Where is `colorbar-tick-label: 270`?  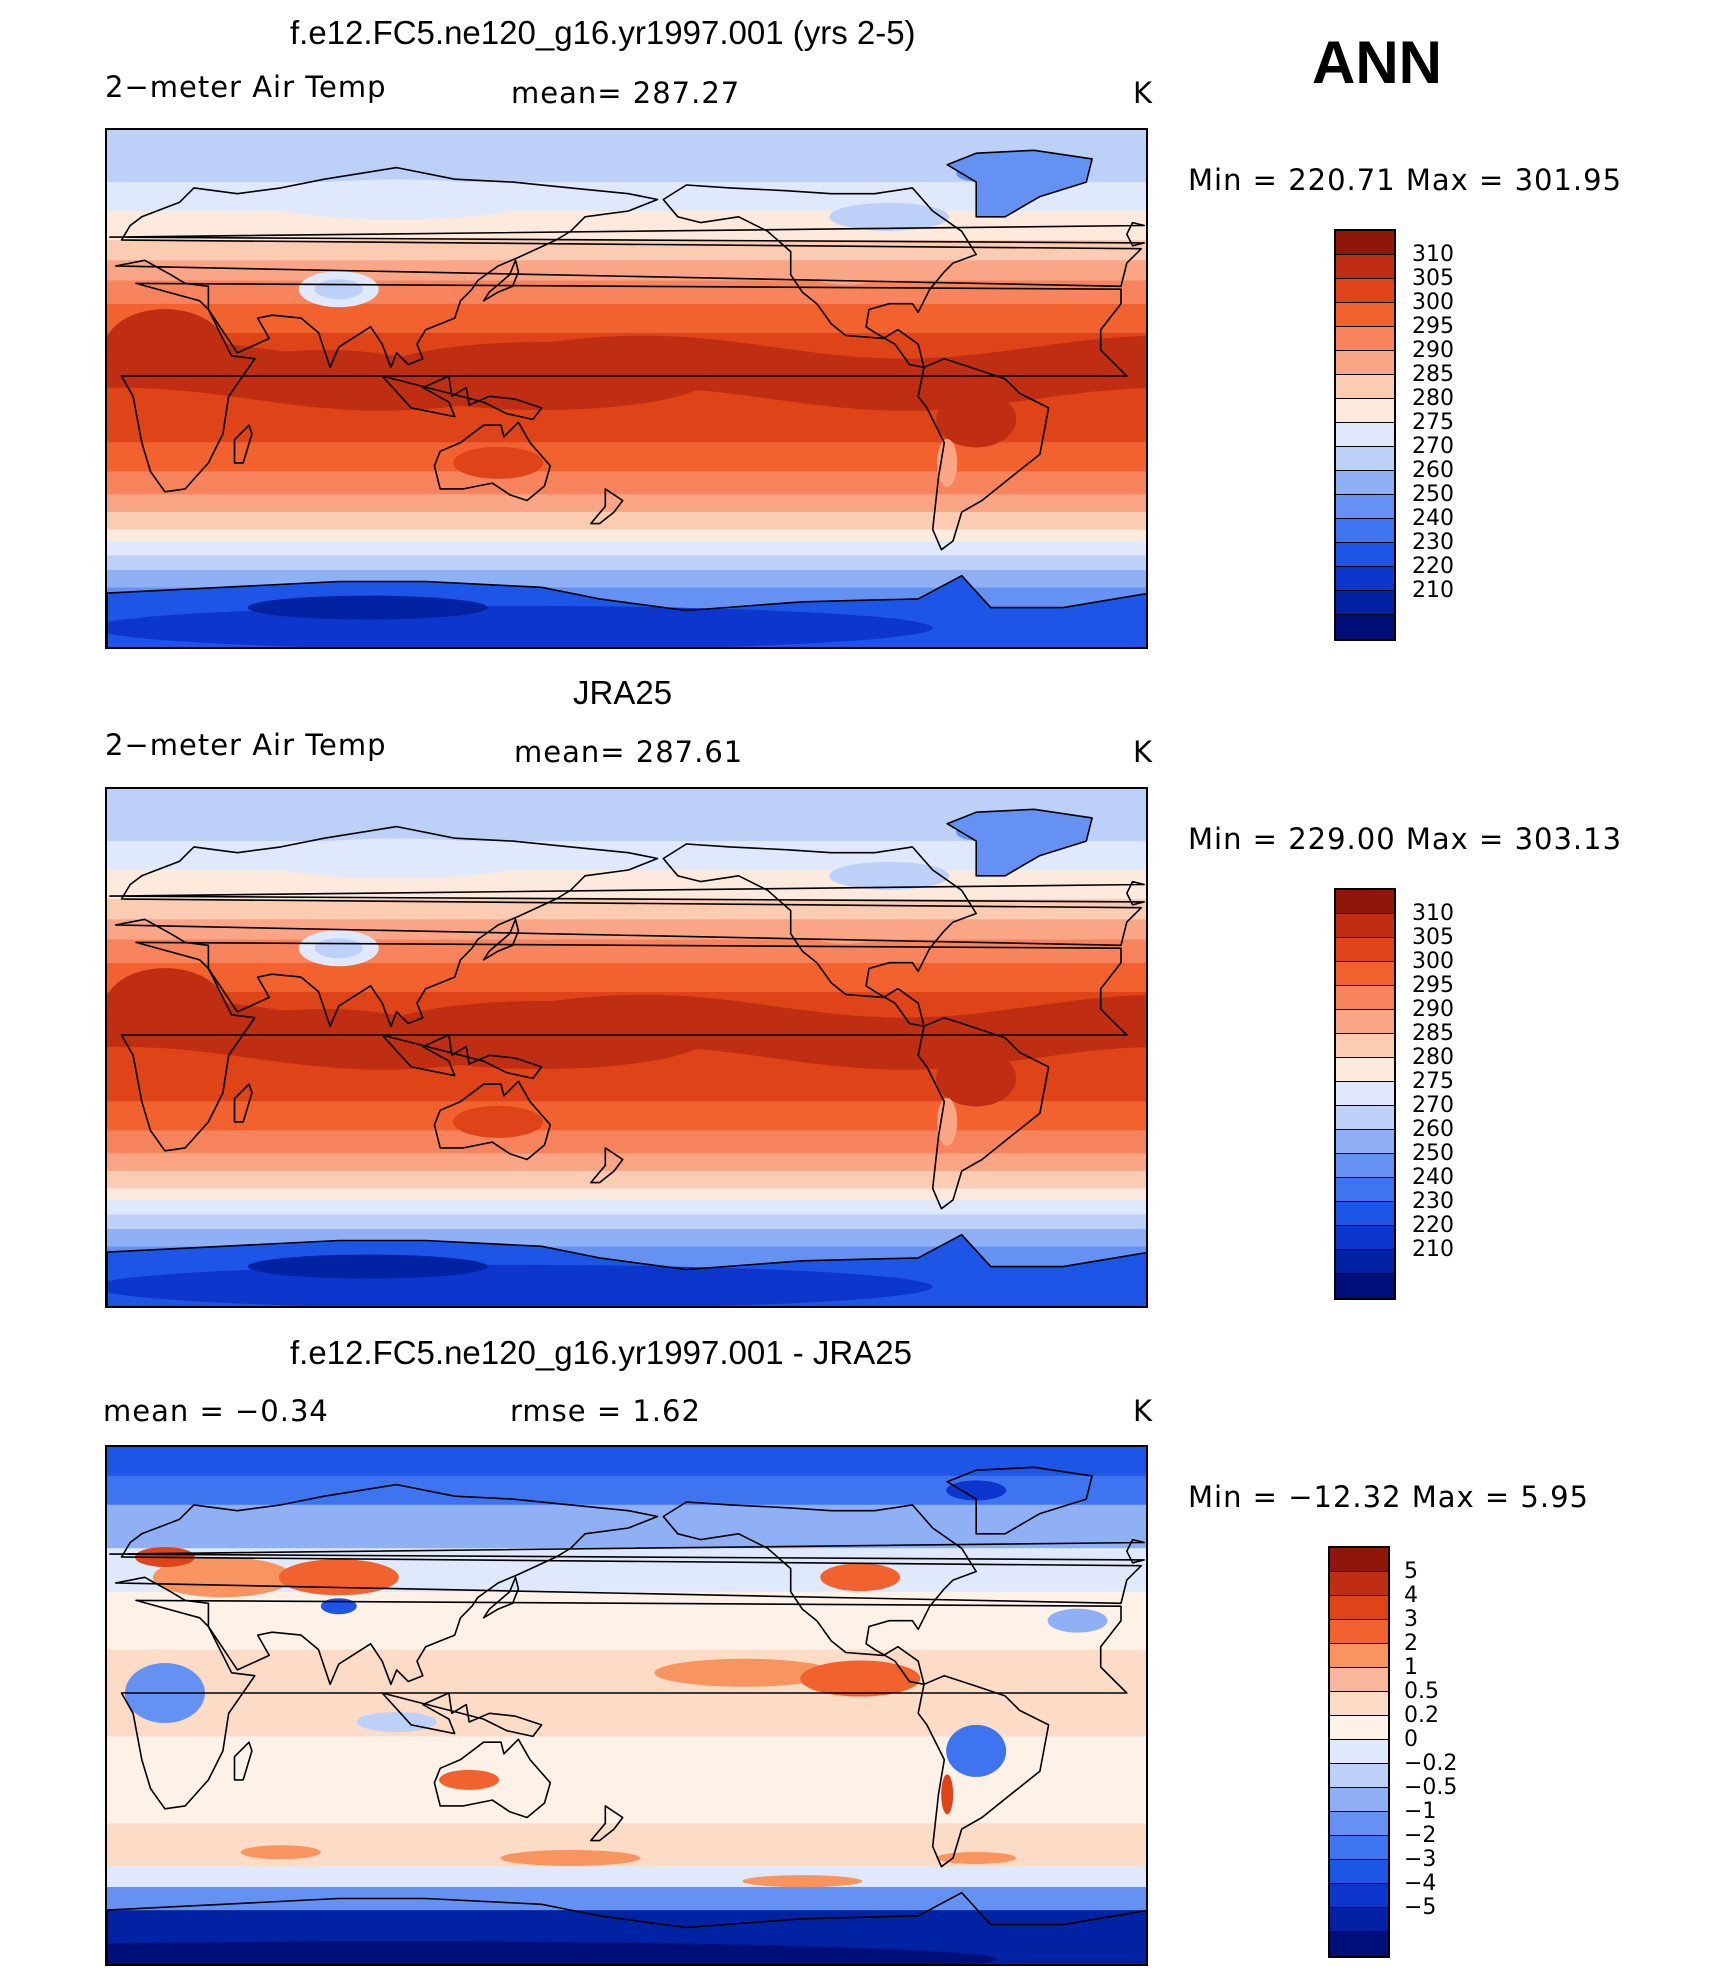
colorbar-tick-label: 270 is located at coordinates (1433, 1105).